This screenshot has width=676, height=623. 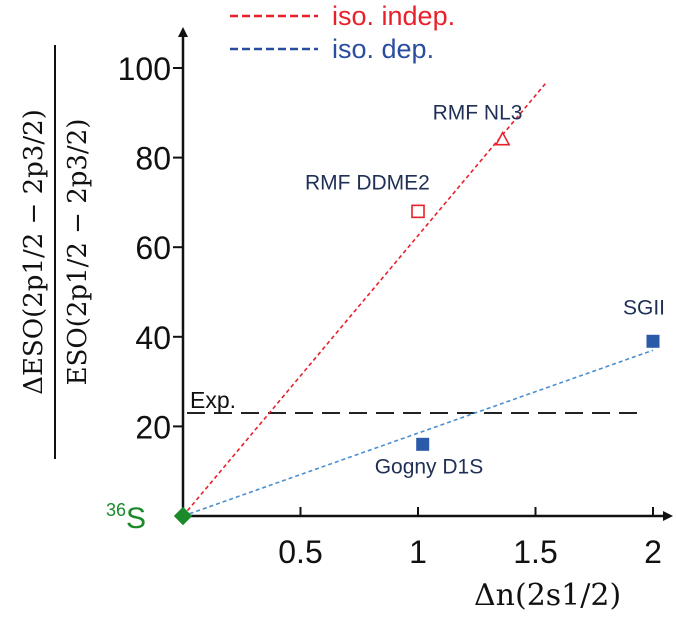 I want to click on x-axis-label: Δn(2s1/2), so click(x=547, y=595).